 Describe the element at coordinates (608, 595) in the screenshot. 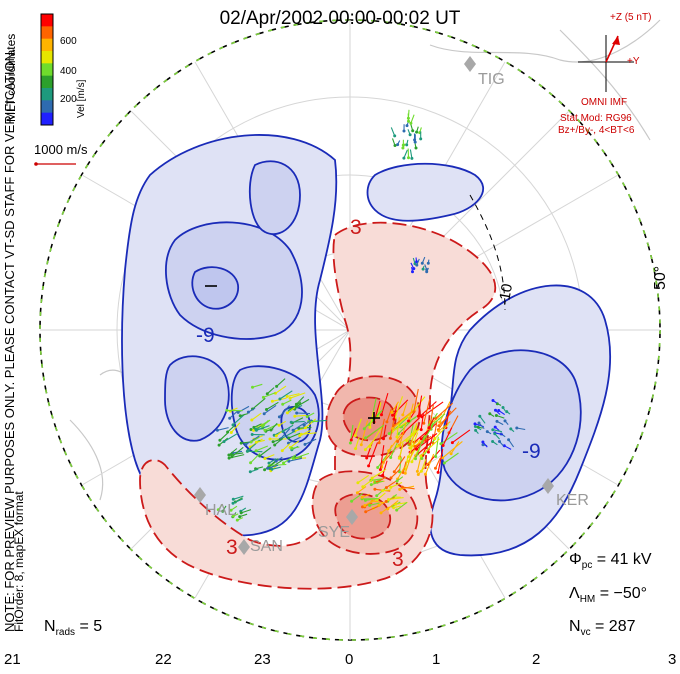

I see `stat-lambda-hm: ΛHM = −50°` at that location.